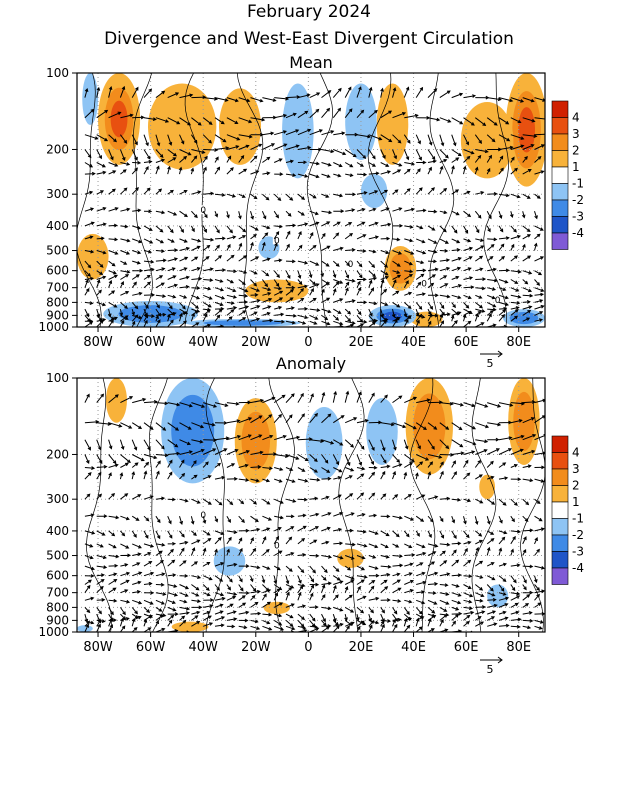  What do you see at coordinates (560, 159) in the screenshot?
I see `colorbar-box` at bounding box center [560, 159].